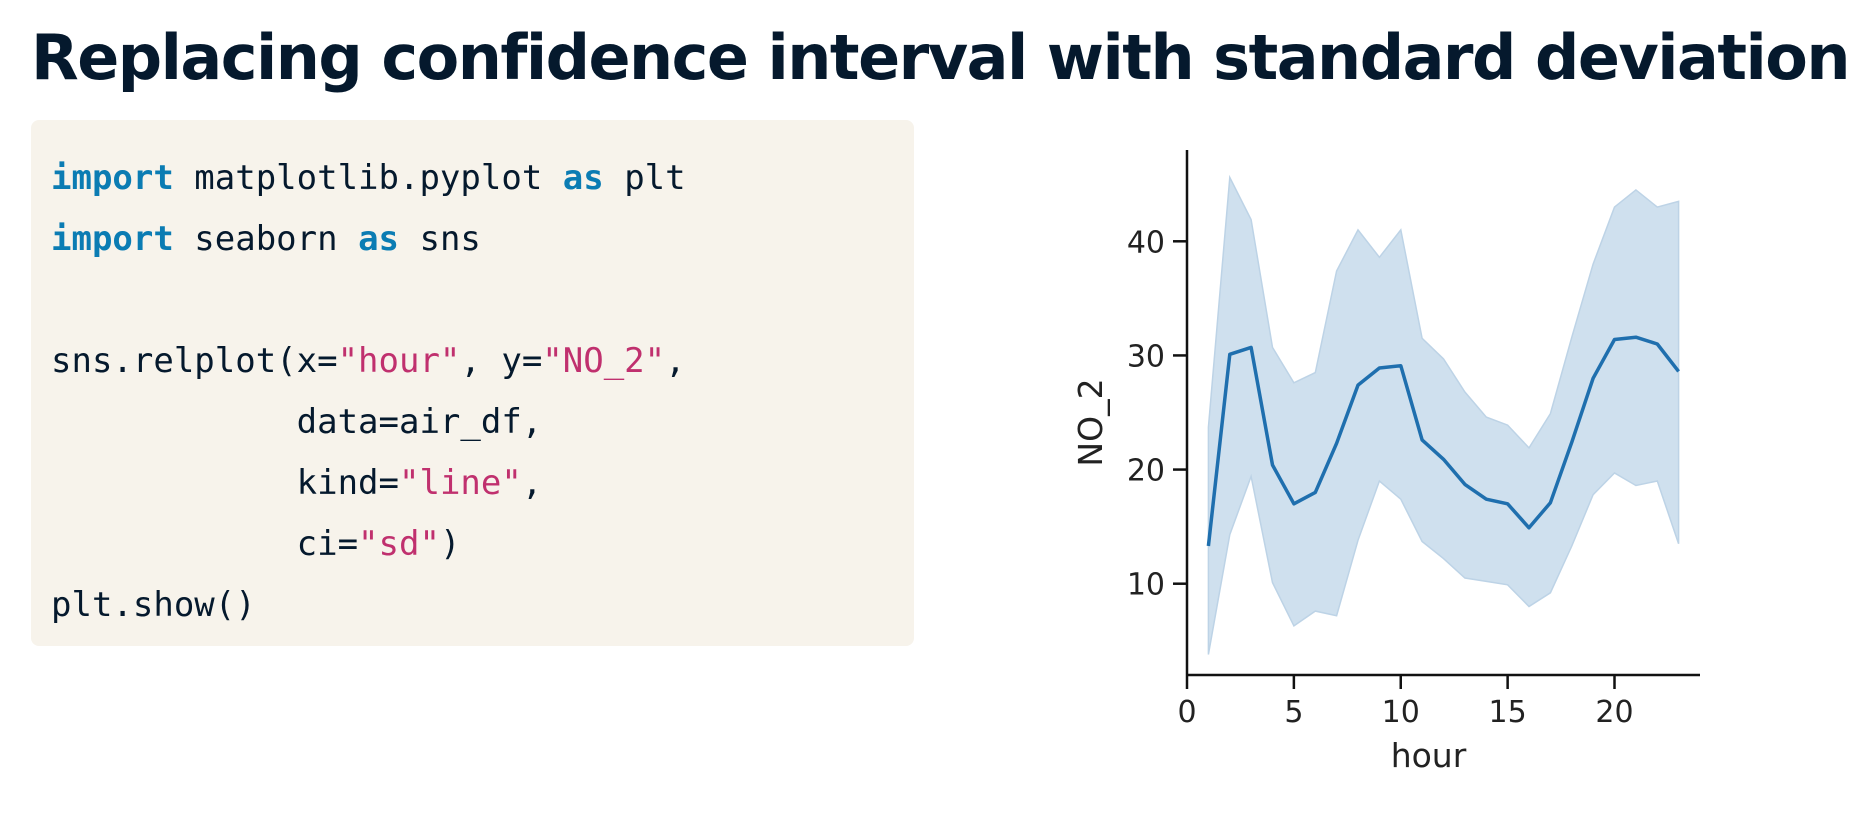 The height and width of the screenshot is (835, 1852). What do you see at coordinates (205, 544) in the screenshot?
I see `code-text: ci=` at bounding box center [205, 544].